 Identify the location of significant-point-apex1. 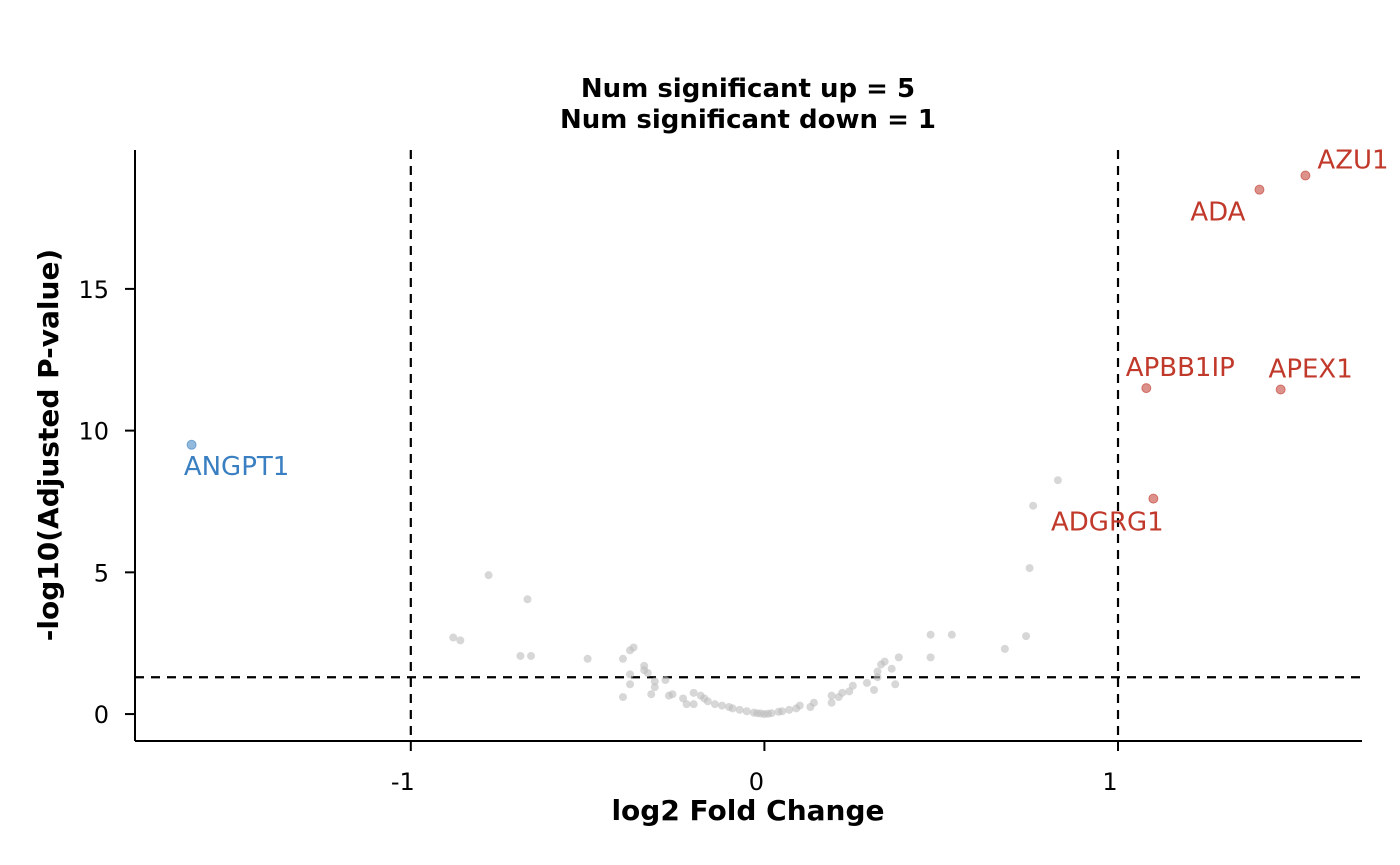
(1280, 389).